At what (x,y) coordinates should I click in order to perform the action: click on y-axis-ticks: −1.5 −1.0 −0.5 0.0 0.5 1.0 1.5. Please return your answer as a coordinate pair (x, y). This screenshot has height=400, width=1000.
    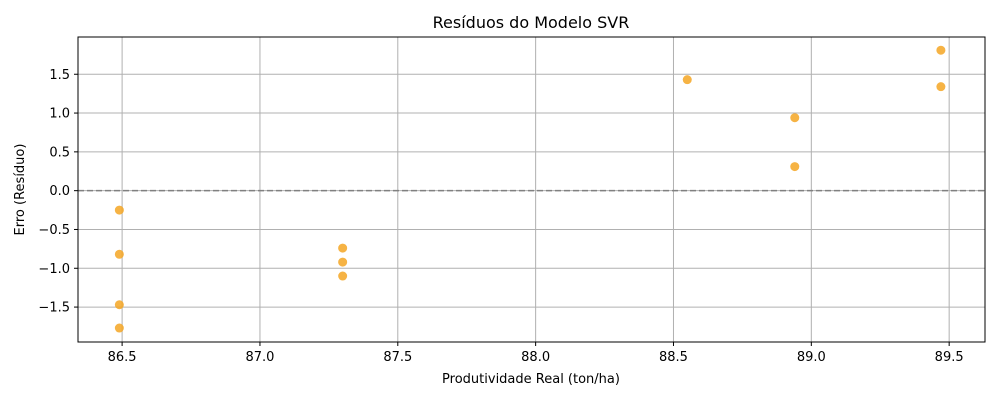
    Looking at the image, I should click on (58, 192).